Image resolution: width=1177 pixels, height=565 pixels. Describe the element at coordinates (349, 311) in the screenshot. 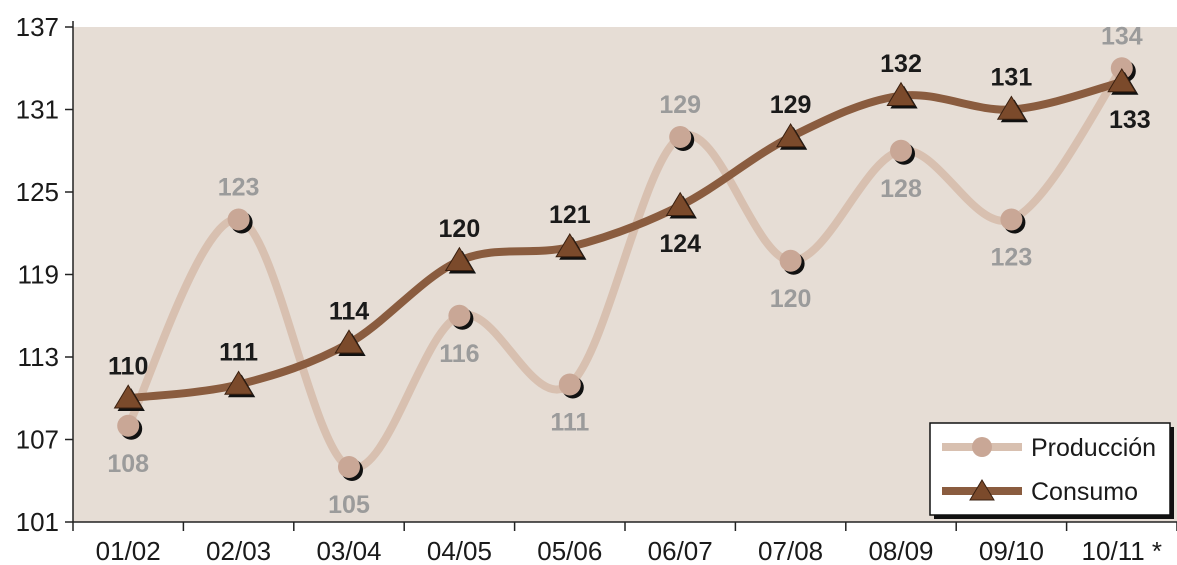

I see `data-label: 114` at that location.